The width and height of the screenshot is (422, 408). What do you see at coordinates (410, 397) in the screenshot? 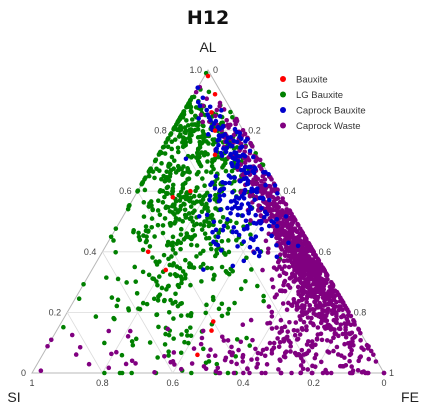
I see `axis-title-fe: FE` at bounding box center [410, 397].